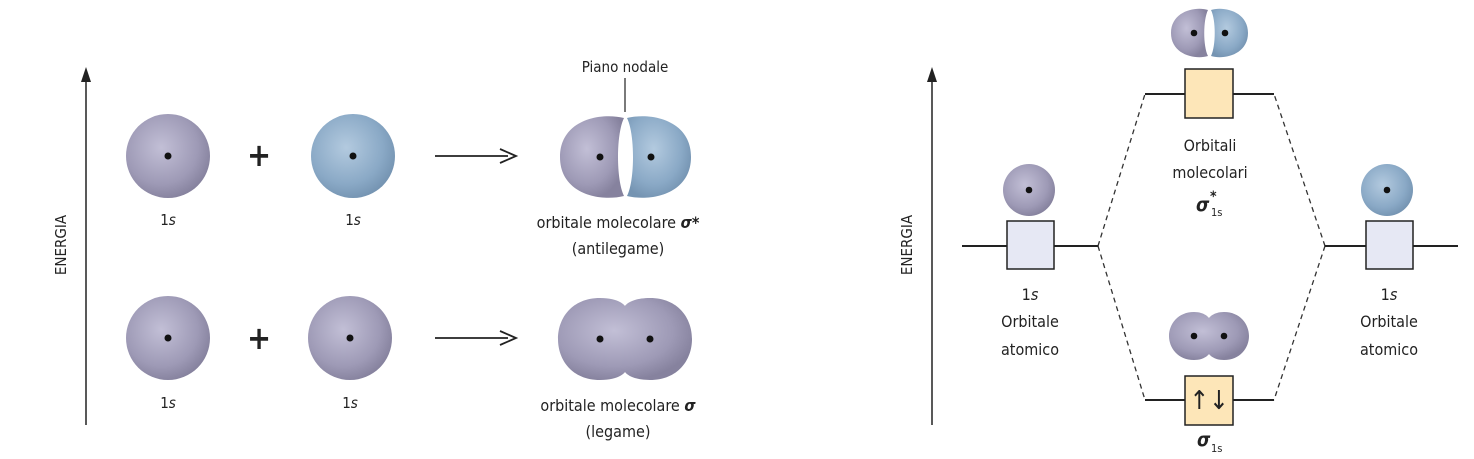  What do you see at coordinates (625, 67) in the screenshot?
I see `nodal-plane-label: Piano nodale` at bounding box center [625, 67].